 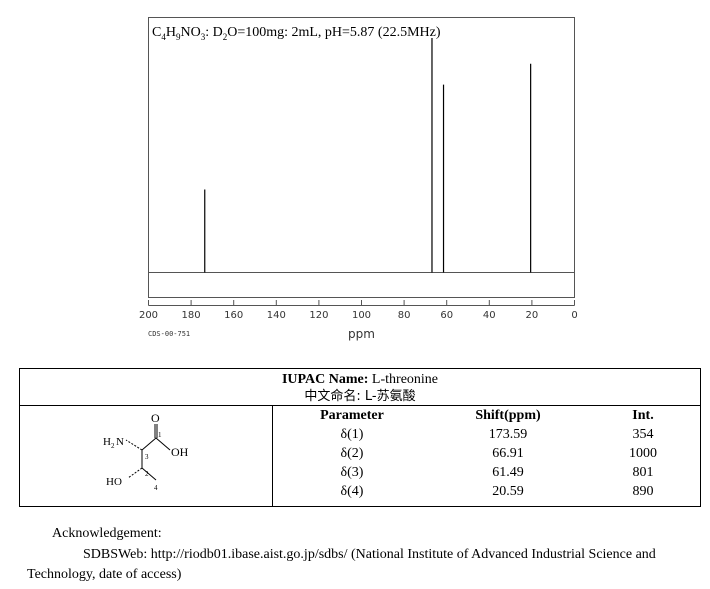 I want to click on amine-subscript-label: 2, so click(x=113, y=446).